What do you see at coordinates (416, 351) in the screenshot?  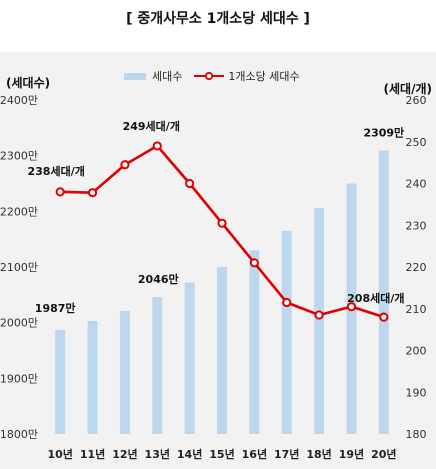 I see `y-right-tick-label: 200` at bounding box center [416, 351].